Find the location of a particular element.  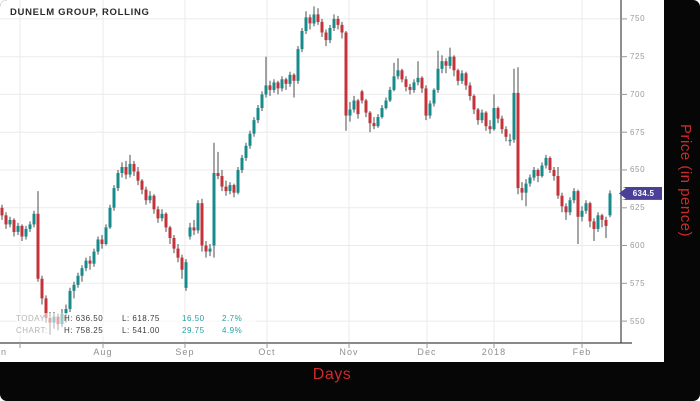

chart-range: 29.75 is located at coordinates (193, 330).